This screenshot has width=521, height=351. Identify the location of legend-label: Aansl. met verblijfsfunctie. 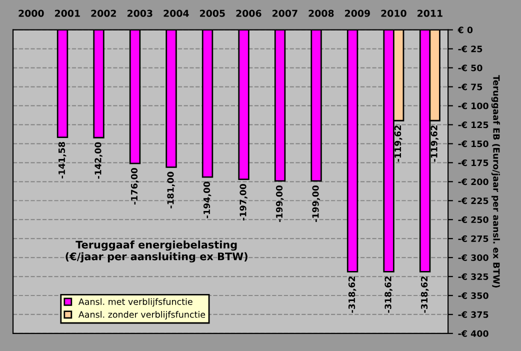
(135, 302).